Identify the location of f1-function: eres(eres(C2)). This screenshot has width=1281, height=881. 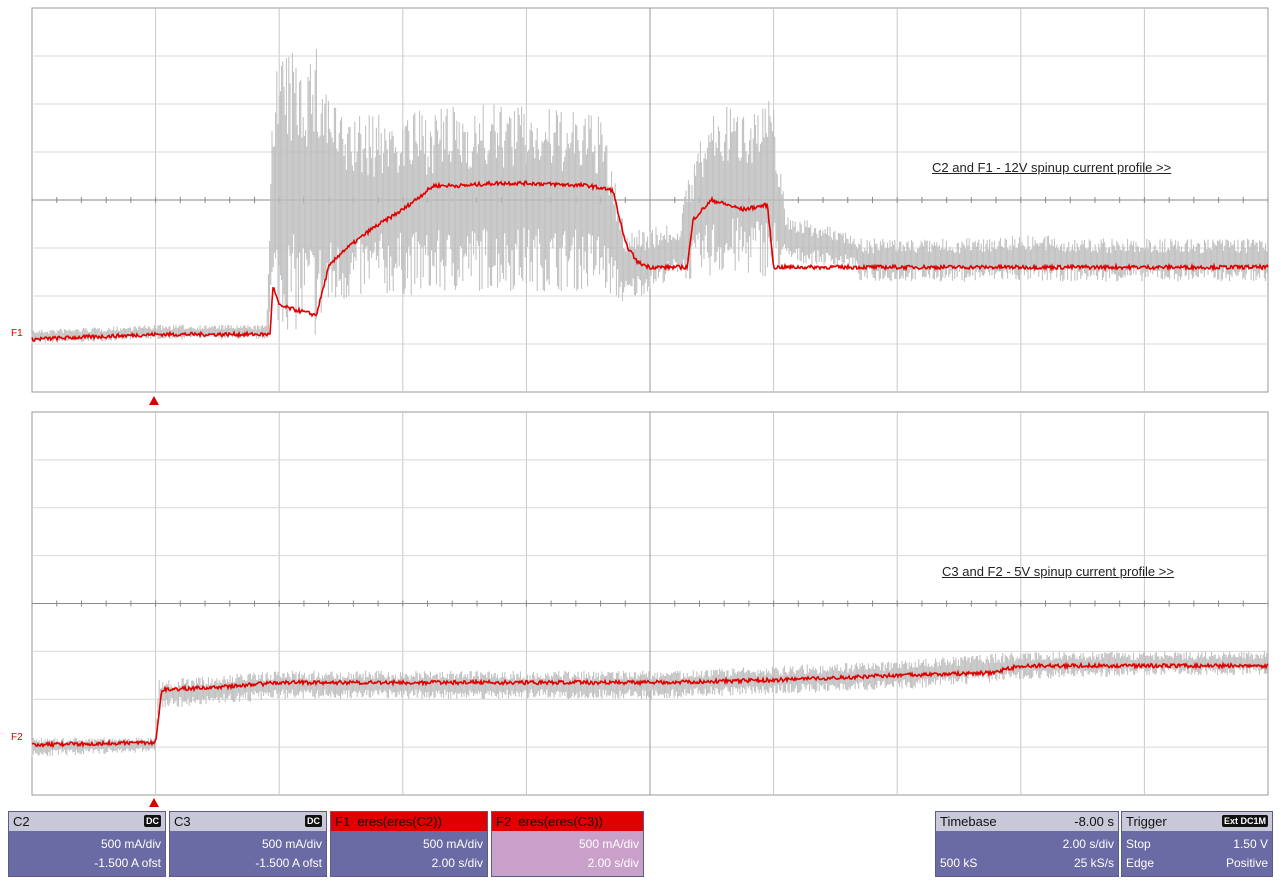
(399, 821).